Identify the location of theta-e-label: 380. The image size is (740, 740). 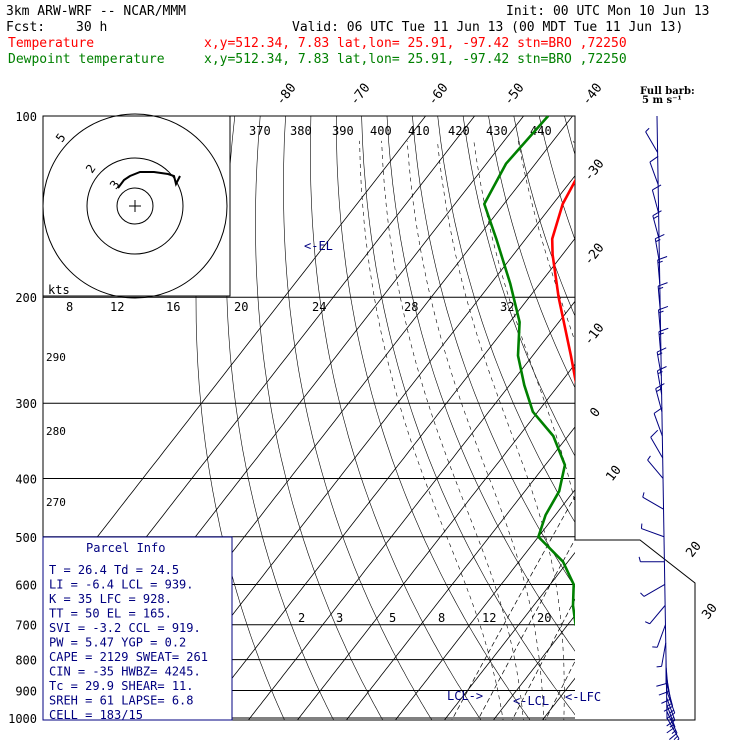
(301, 131).